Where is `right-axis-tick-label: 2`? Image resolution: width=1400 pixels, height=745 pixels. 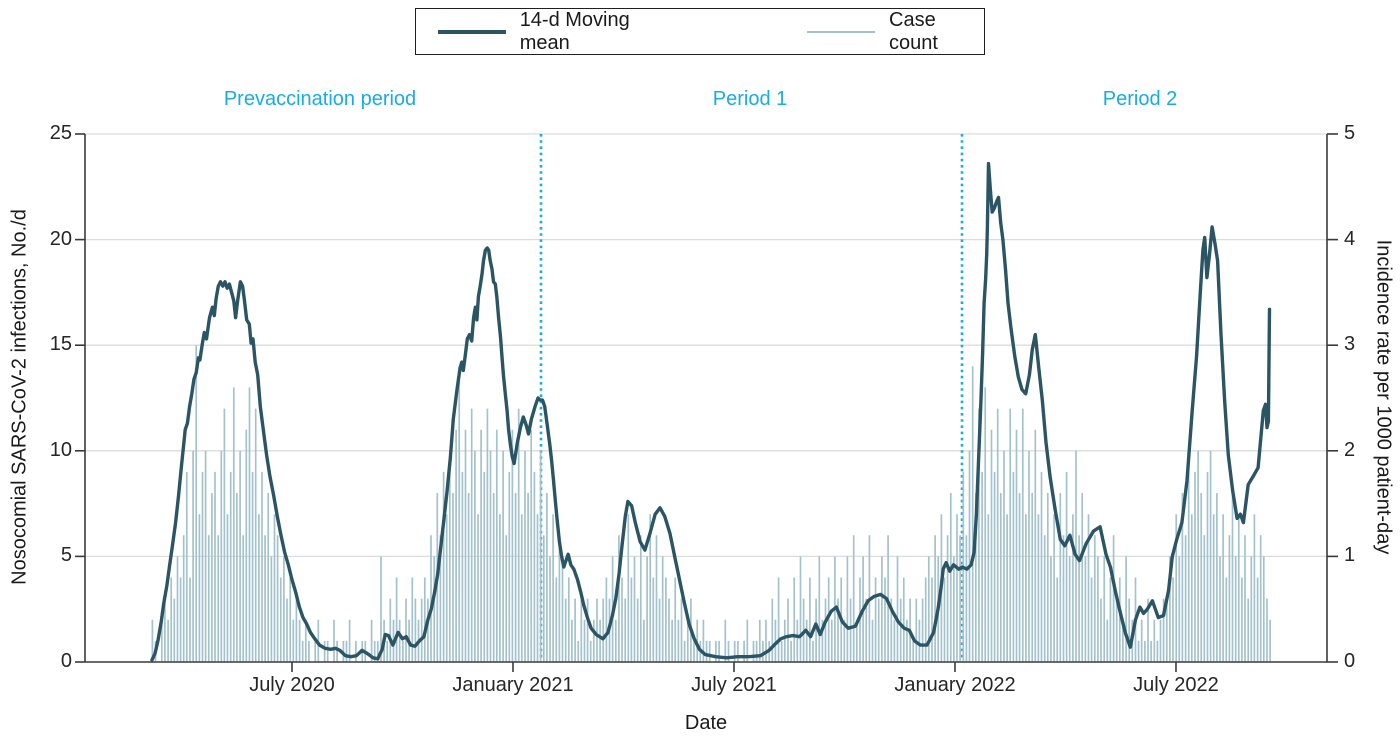
right-axis-tick-label: 2 is located at coordinates (1350, 449).